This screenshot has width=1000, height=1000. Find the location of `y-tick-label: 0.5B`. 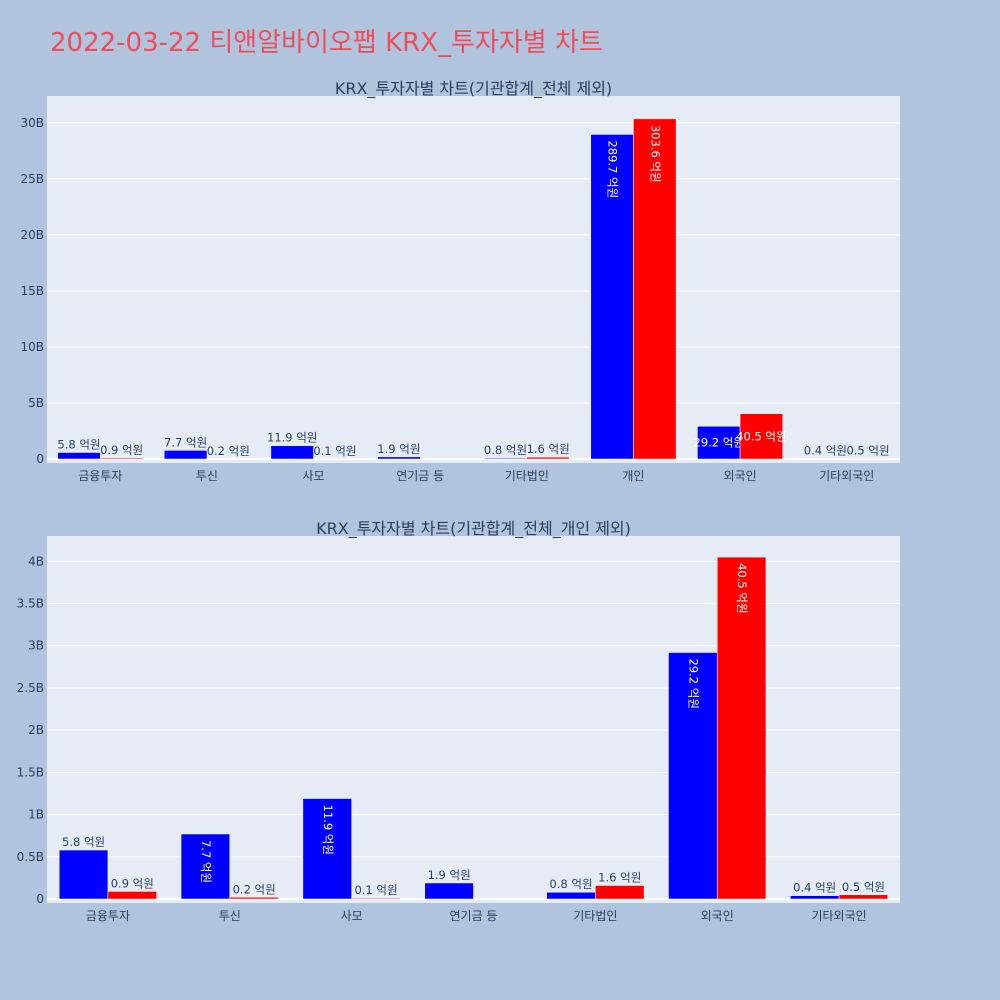

y-tick-label: 0.5B is located at coordinates (30, 857).